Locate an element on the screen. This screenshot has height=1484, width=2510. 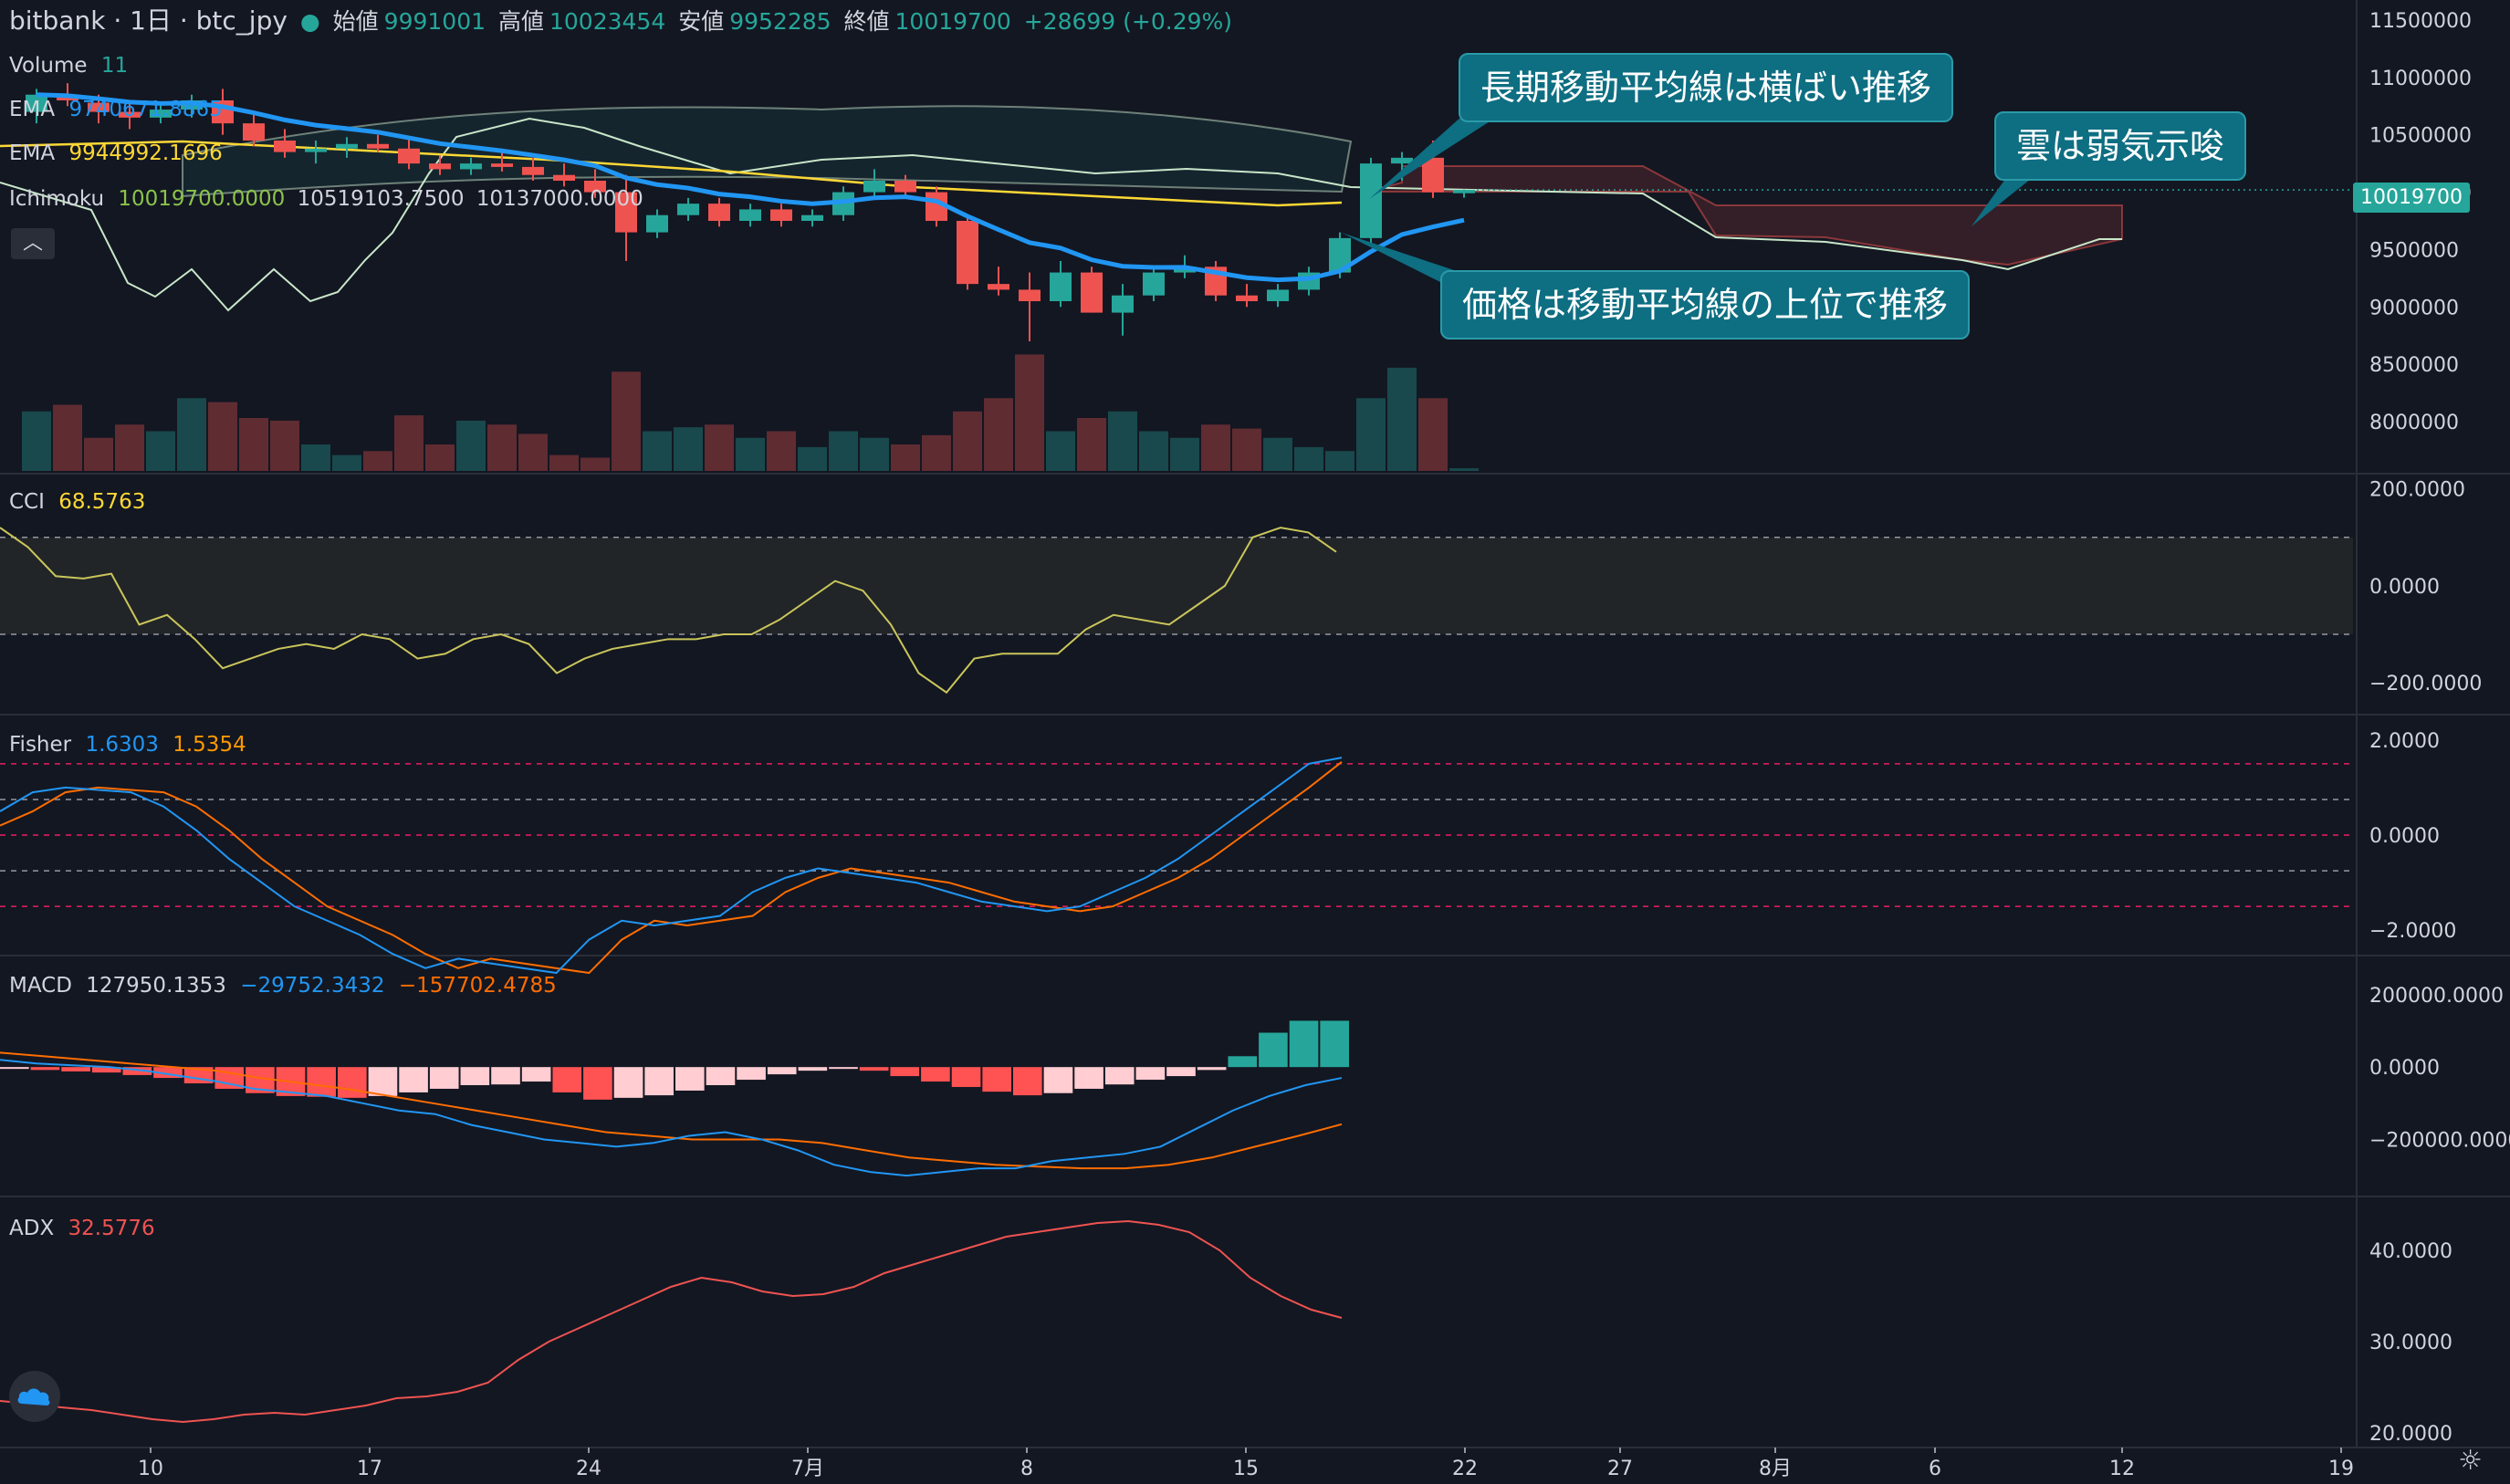
macd-tick-label: 0.0000 is located at coordinates (2404, 1068).